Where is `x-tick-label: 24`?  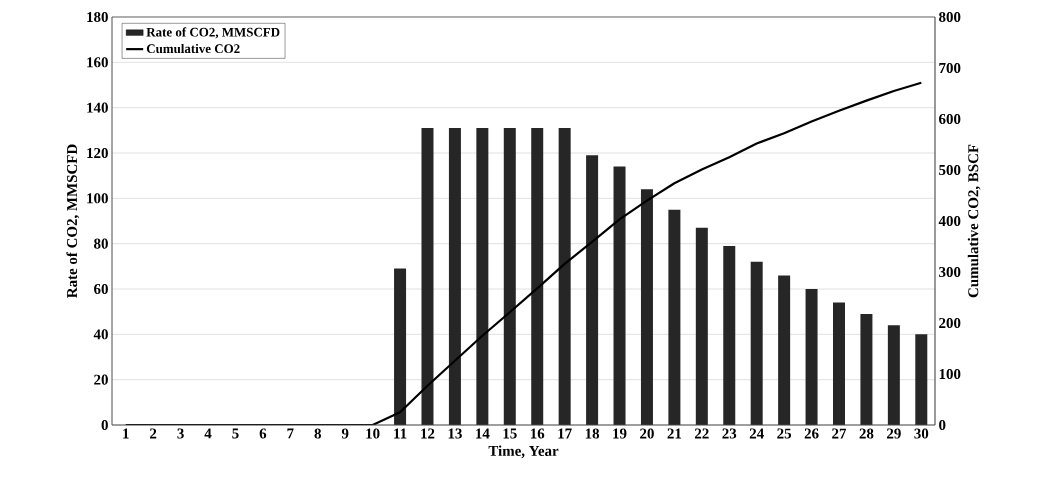
x-tick-label: 24 is located at coordinates (756, 433).